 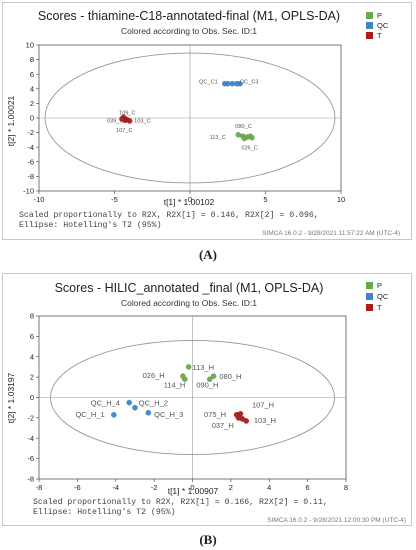 What do you see at coordinates (154, 487) in the screenshot?
I see `x-tick-label: -2` at bounding box center [154, 487].